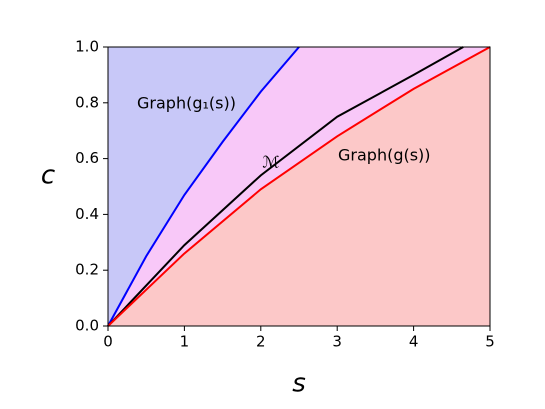 The width and height of the screenshot is (545, 409). What do you see at coordinates (48, 176) in the screenshot?
I see `y-axis-label: c` at bounding box center [48, 176].